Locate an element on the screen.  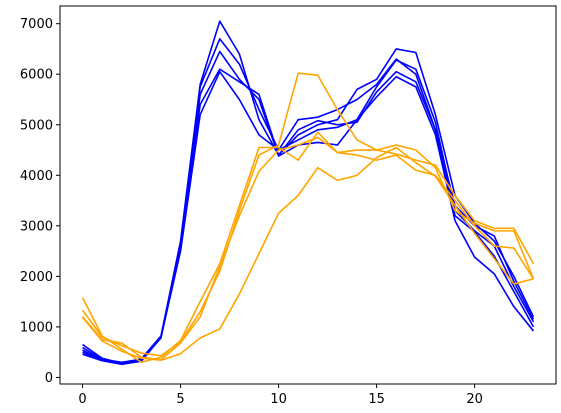
x-axis: 0 5 10 15 20 is located at coordinates (280, 395).